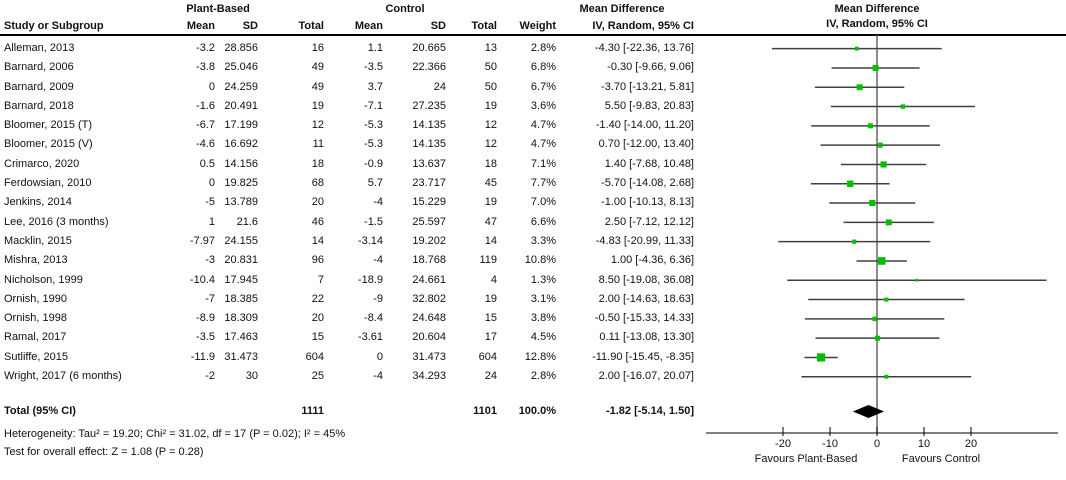  What do you see at coordinates (241, 240) in the screenshot?
I see `pb-sd-cell: 24.155` at bounding box center [241, 240].